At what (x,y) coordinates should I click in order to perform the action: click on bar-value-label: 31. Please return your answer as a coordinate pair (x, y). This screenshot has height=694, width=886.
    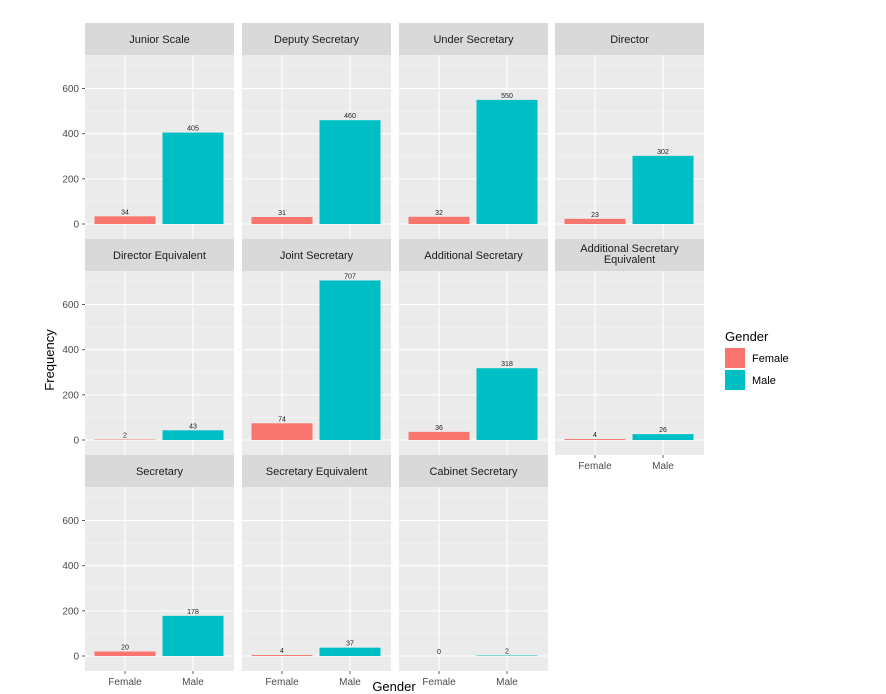
    Looking at the image, I should click on (282, 213).